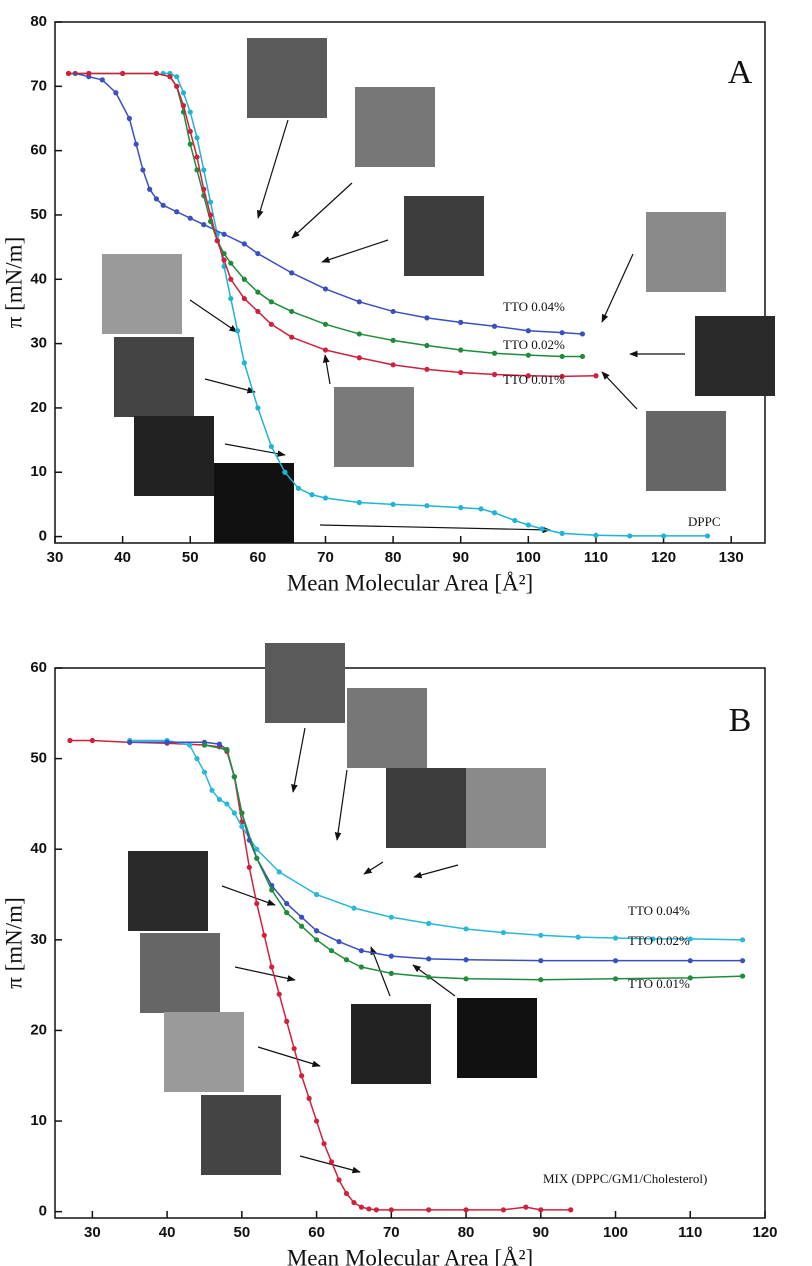 This screenshot has width=812, height=1266. Describe the element at coordinates (167, 1232) in the screenshot. I see `x-tick-label: 40` at that location.